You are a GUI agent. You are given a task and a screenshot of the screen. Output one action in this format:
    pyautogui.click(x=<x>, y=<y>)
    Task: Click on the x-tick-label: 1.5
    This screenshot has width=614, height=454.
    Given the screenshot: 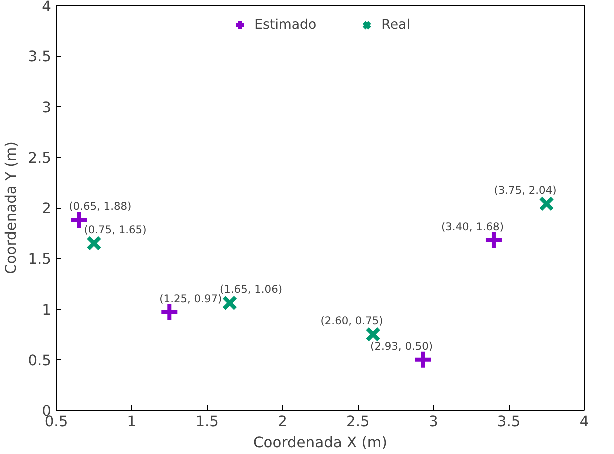 What is the action you would take?
    pyautogui.click(x=208, y=422)
    